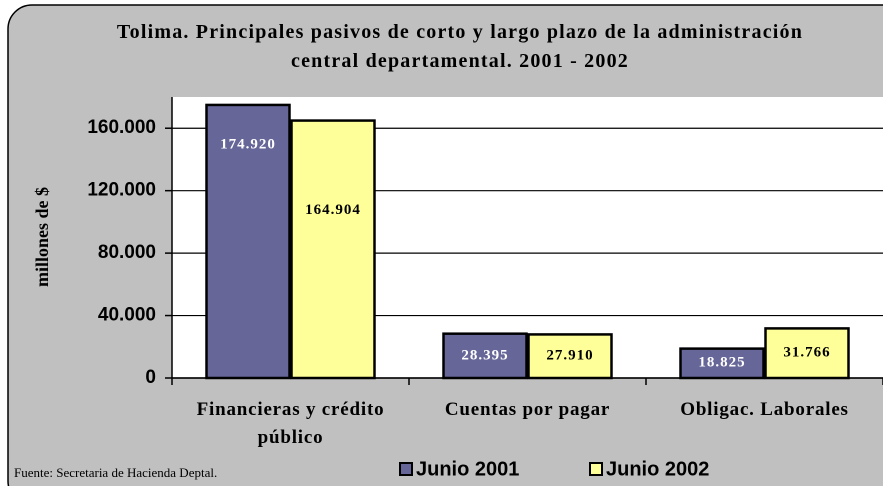 The height and width of the screenshot is (486, 883). I want to click on value-label: 174.920, so click(248, 144).